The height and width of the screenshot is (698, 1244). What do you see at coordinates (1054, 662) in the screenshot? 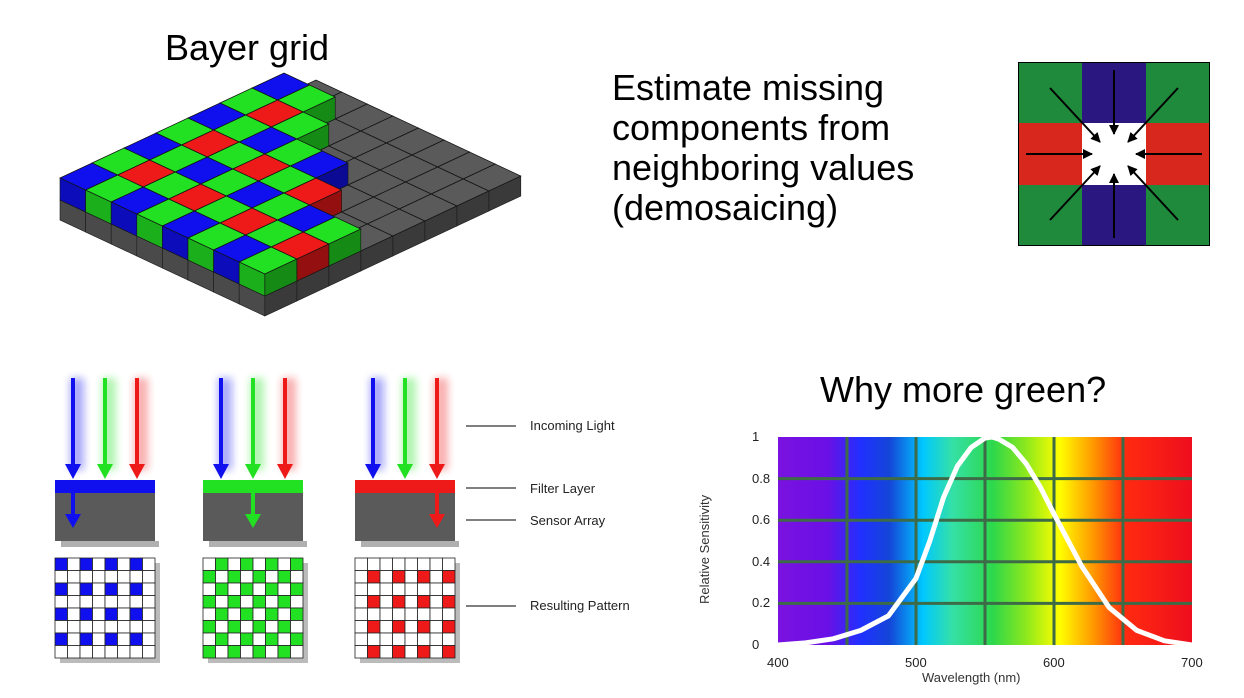
I see `x-tick-label: 600` at bounding box center [1054, 662].